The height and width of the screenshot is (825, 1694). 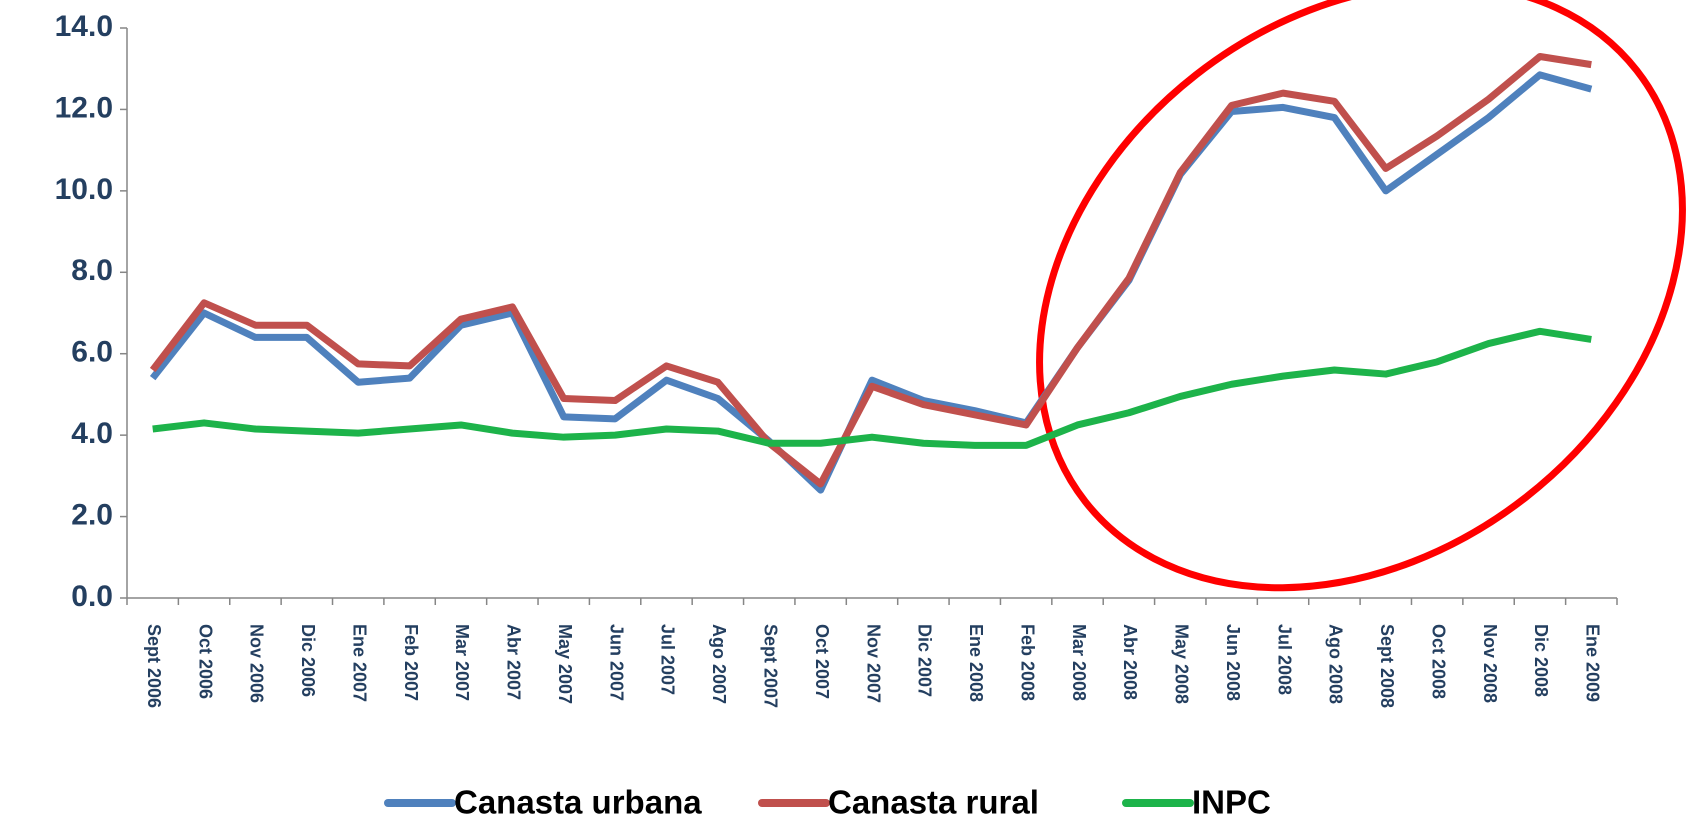 I want to click on x-tick-label: Mar 2008, so click(x=1079, y=662).